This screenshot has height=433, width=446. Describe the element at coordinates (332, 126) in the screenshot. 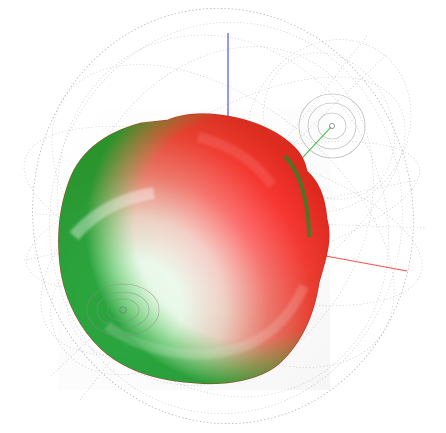

I see `upper-right-center-marker` at that location.